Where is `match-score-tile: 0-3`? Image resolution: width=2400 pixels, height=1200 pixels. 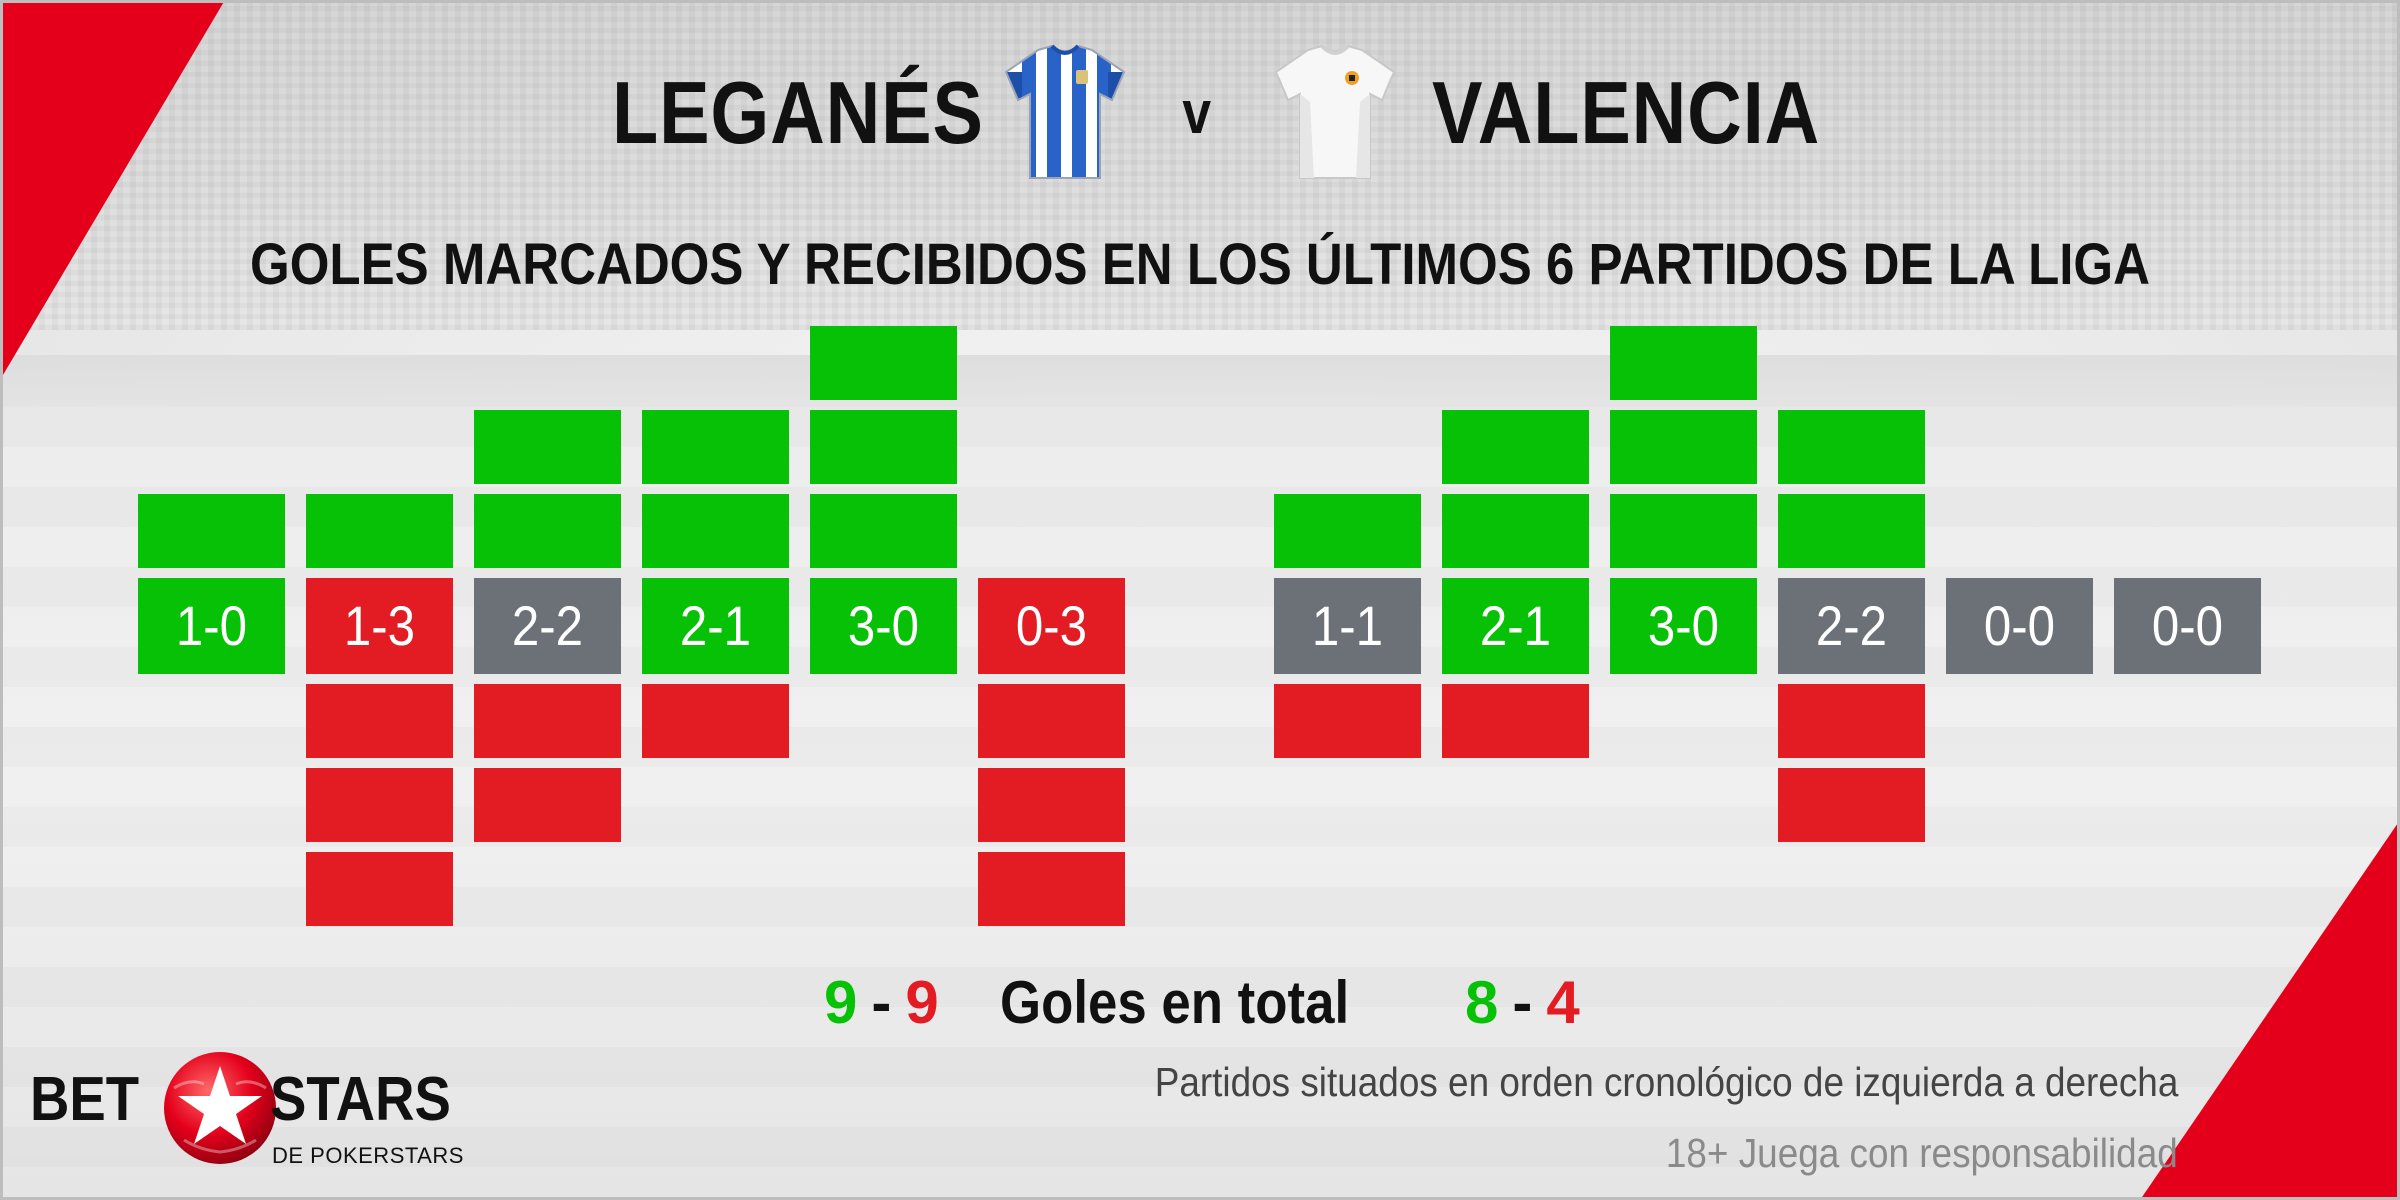 match-score-tile: 0-3 is located at coordinates (1051, 626).